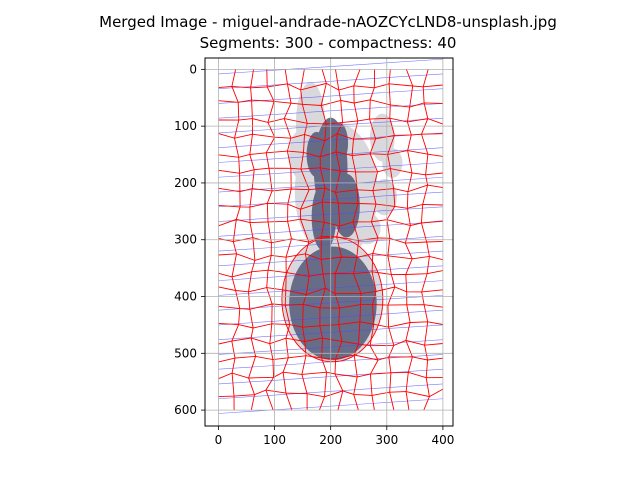 This screenshot has width=640, height=480. I want to click on x-tick-label: 400, so click(442, 440).